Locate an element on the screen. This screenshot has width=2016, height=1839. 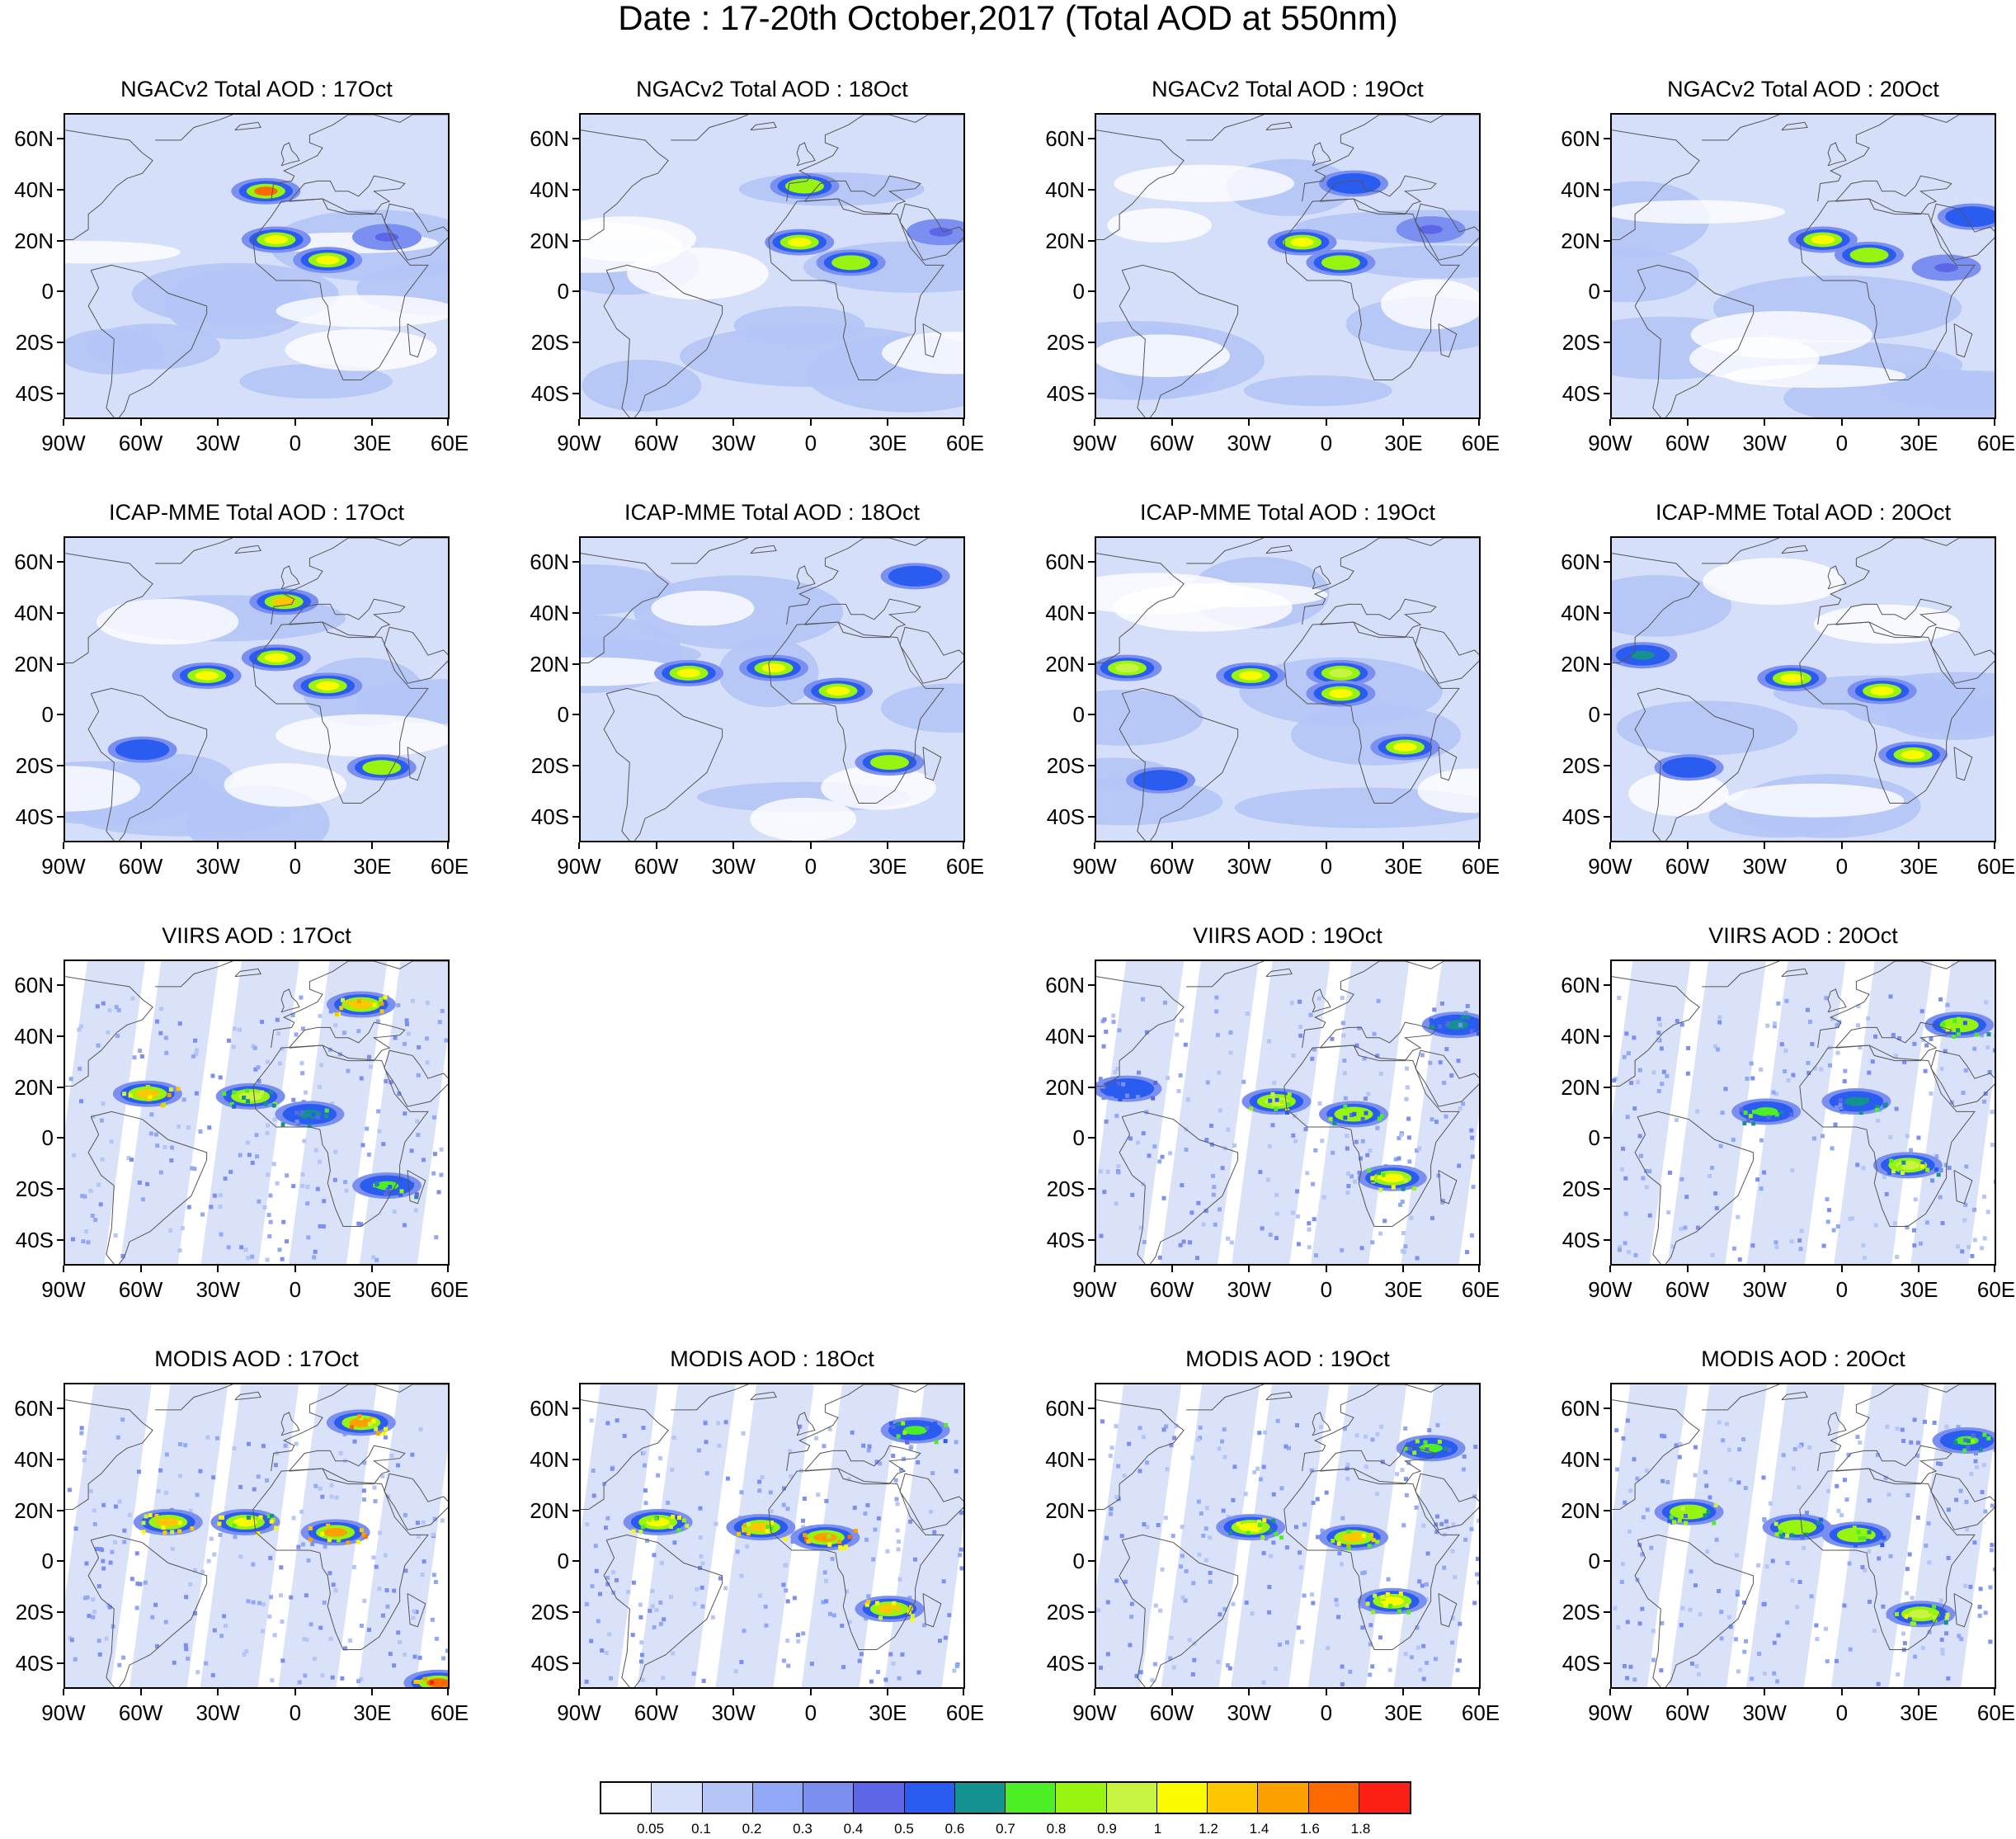
lat-tick-label: 20S is located at coordinates (1580, 1189).